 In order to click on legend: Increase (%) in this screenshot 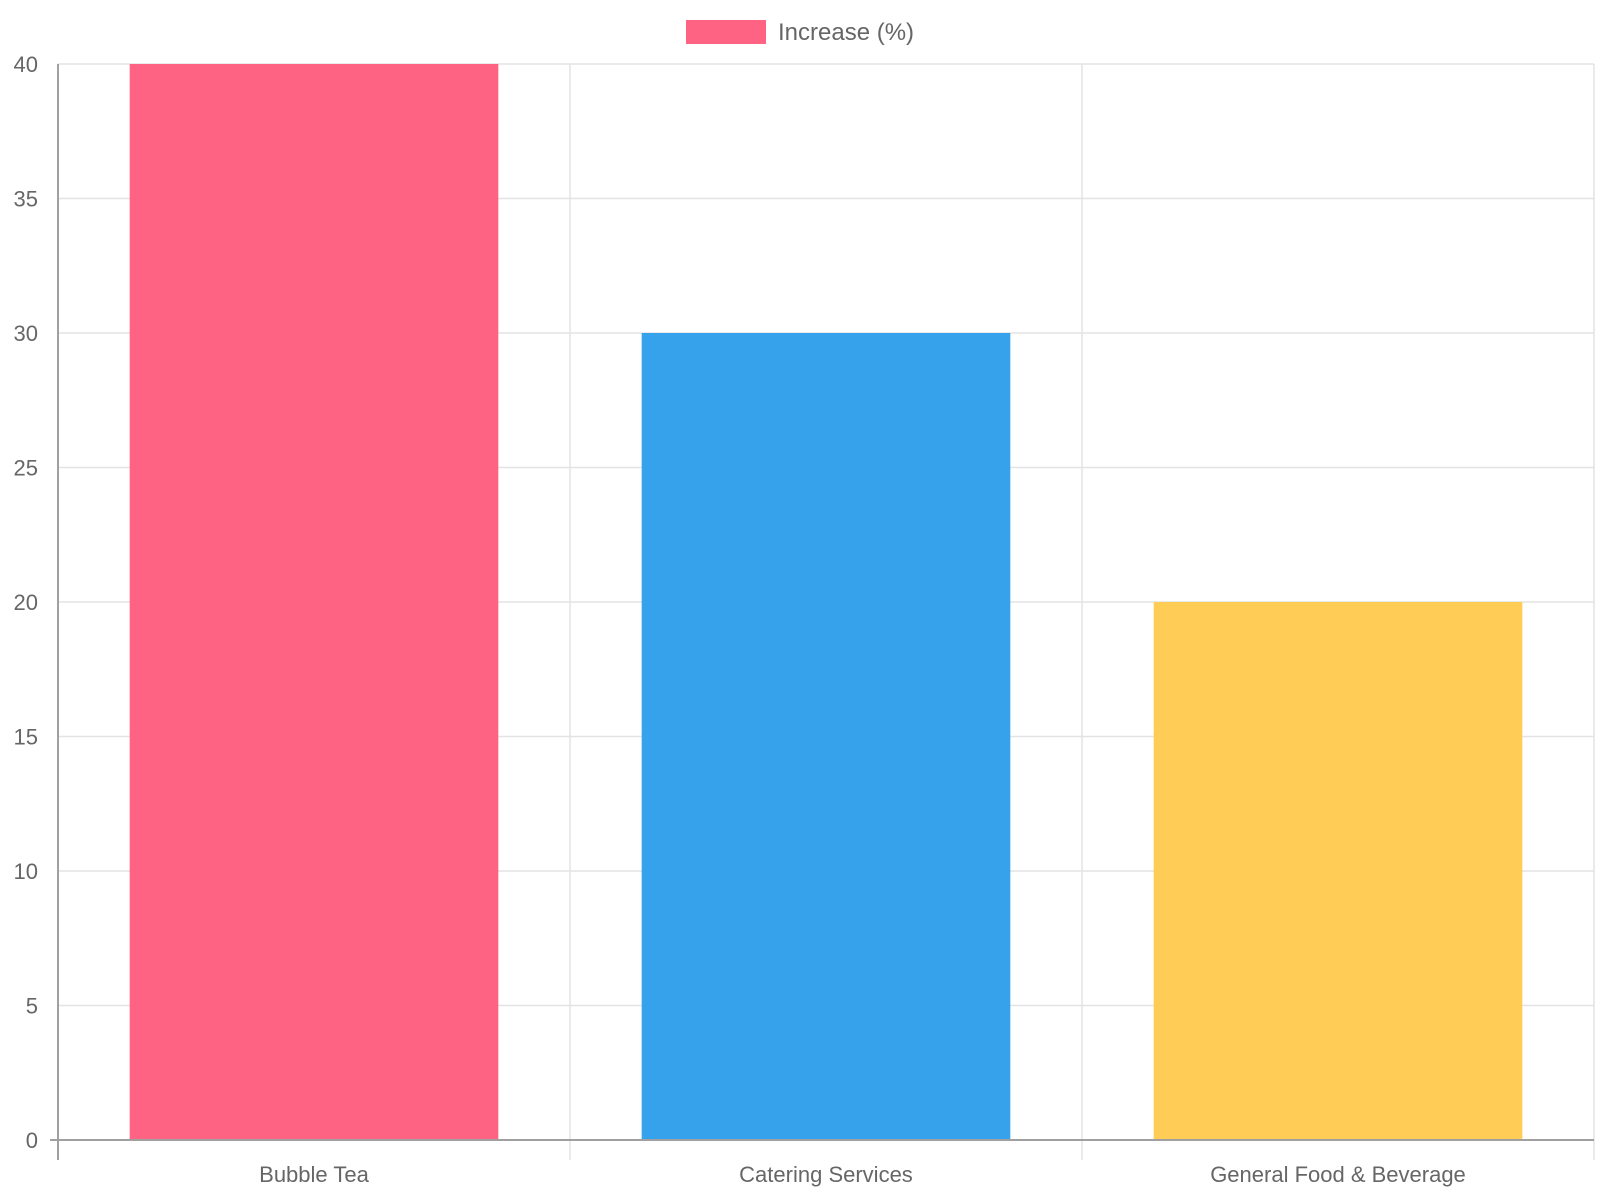, I will do `click(800, 32)`.